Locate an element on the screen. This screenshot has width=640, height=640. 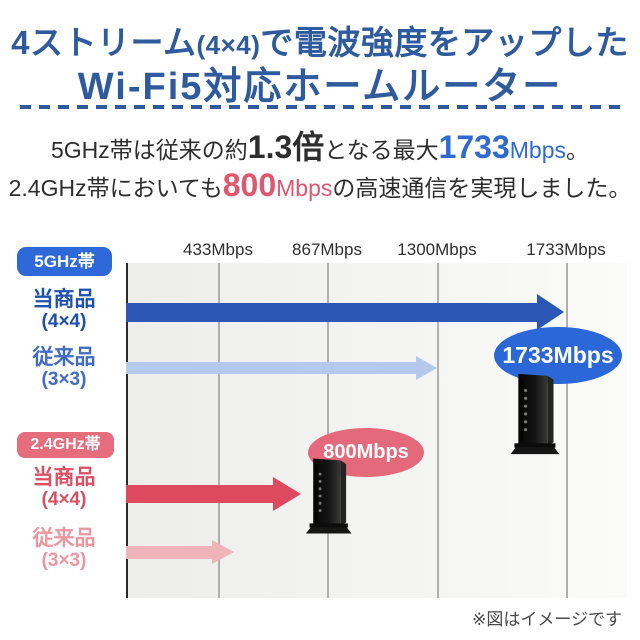
callout-oval-1733mbps: 1733Mbps is located at coordinates (558, 355).